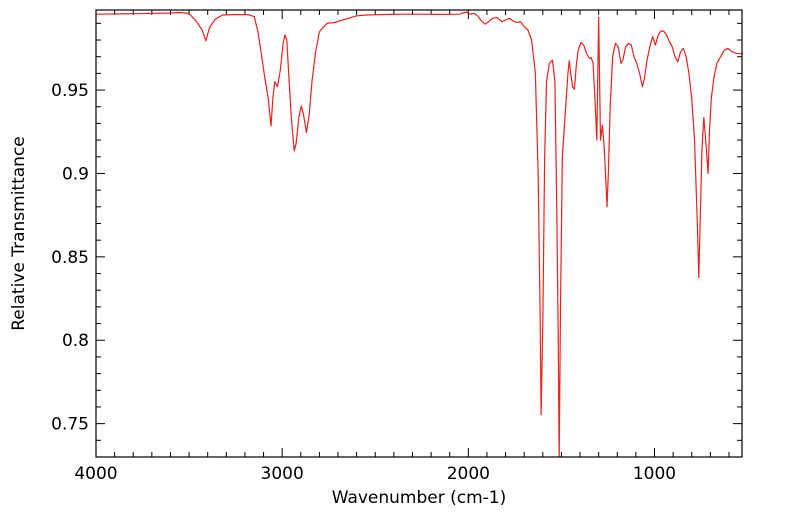  I want to click on y-tick-label: 0.8, so click(75, 341).